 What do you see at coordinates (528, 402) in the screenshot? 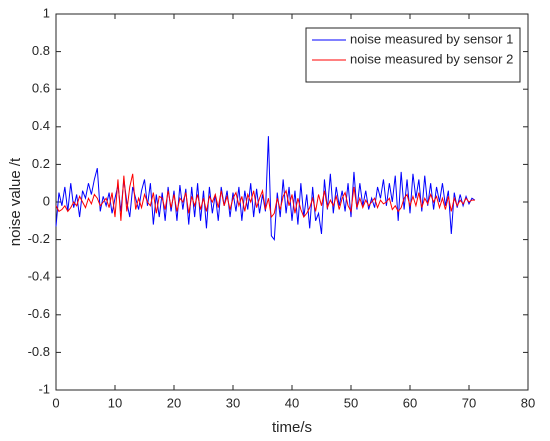
I see `x-tick-label: 80` at bounding box center [528, 402].